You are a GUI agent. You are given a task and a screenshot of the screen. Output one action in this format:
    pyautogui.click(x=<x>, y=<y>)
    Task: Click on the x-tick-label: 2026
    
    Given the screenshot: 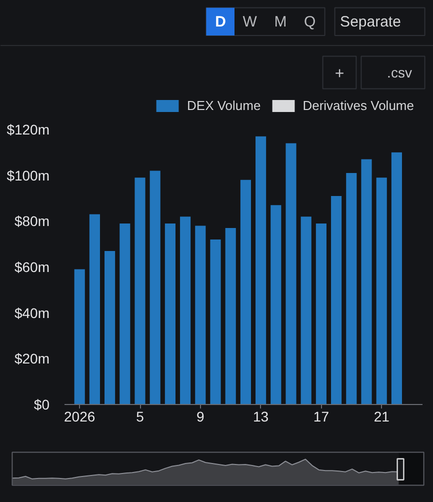 What is the action you would take?
    pyautogui.click(x=80, y=416)
    